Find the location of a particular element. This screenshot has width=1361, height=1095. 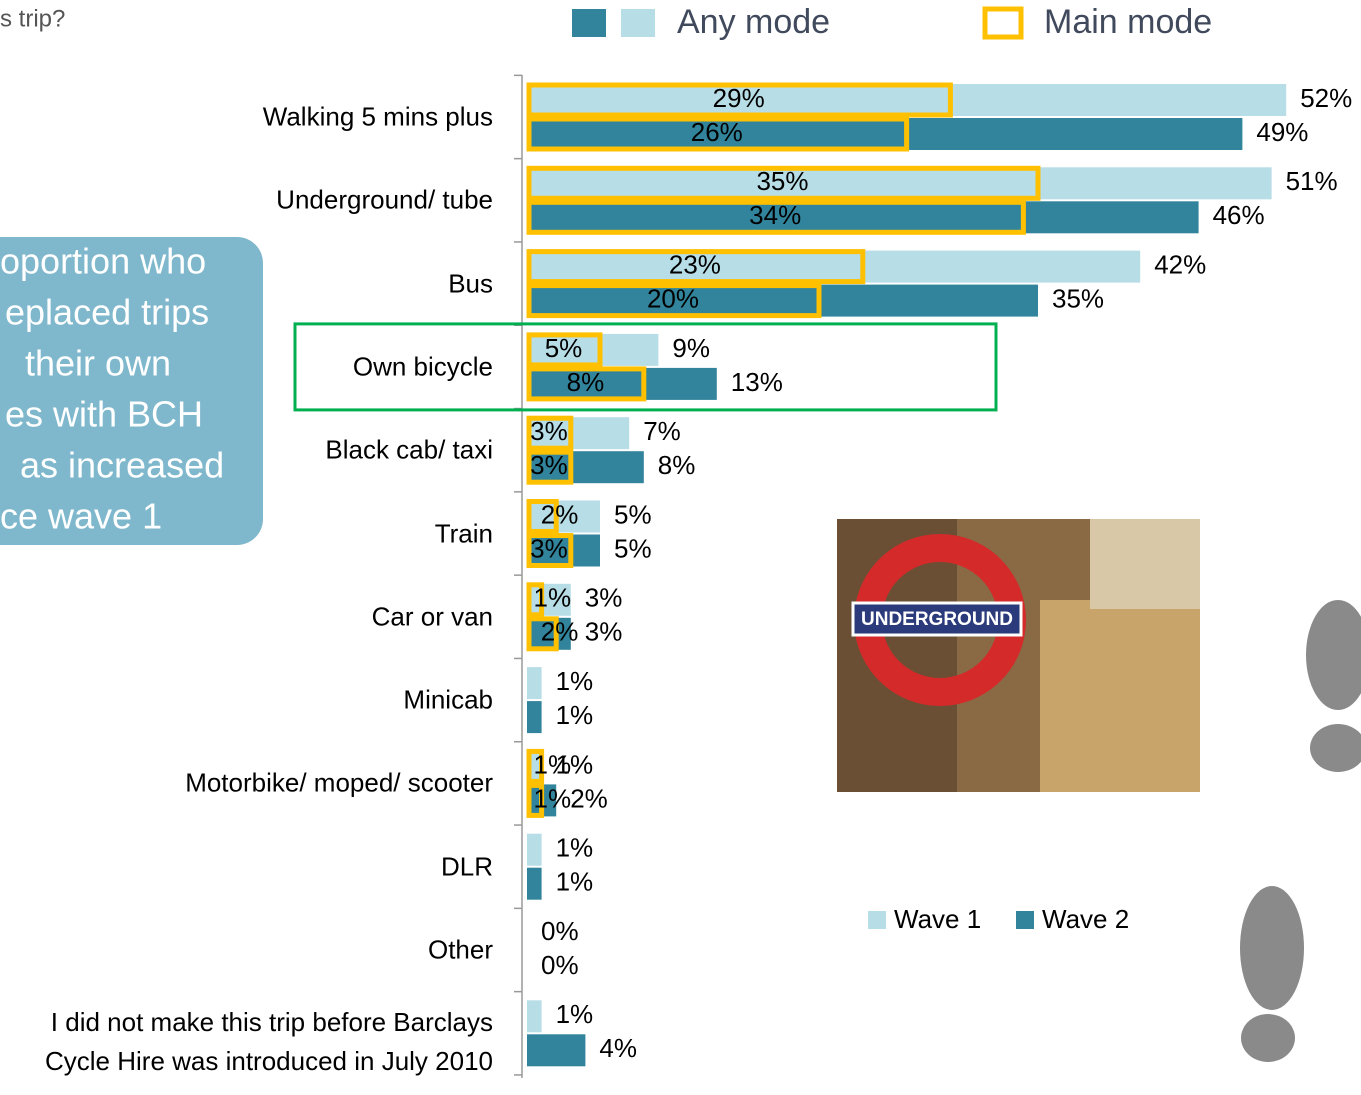

category-label: DLR is located at coordinates (466, 866).